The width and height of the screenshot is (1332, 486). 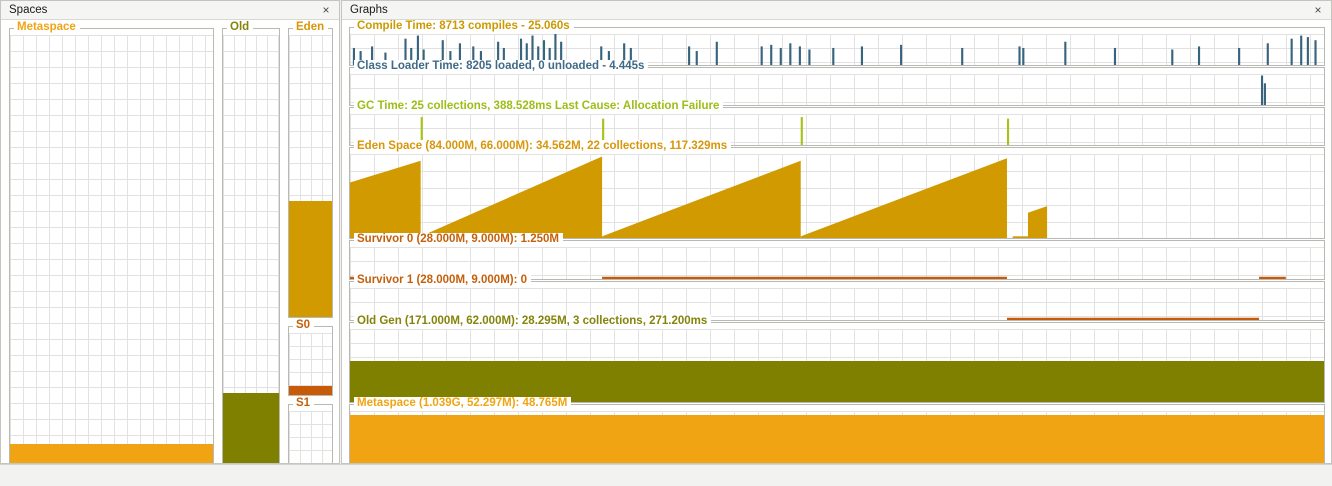 I want to click on graph-class-loader-time-plot, so click(x=837, y=89).